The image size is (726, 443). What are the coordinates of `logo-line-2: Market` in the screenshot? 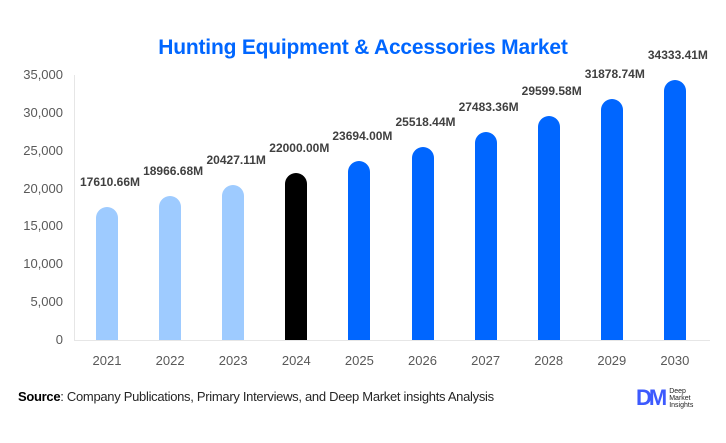 It's located at (680, 398).